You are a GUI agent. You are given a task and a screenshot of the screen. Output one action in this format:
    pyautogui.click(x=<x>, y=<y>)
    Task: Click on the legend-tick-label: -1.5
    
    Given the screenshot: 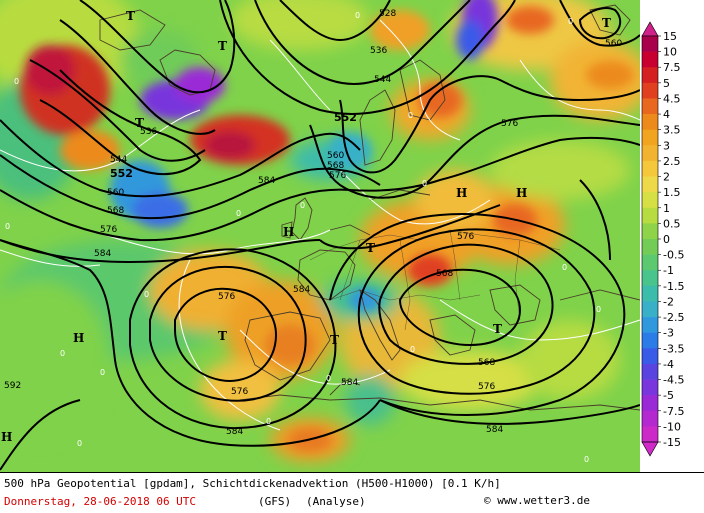 What is the action you would take?
    pyautogui.click(x=673, y=286)
    